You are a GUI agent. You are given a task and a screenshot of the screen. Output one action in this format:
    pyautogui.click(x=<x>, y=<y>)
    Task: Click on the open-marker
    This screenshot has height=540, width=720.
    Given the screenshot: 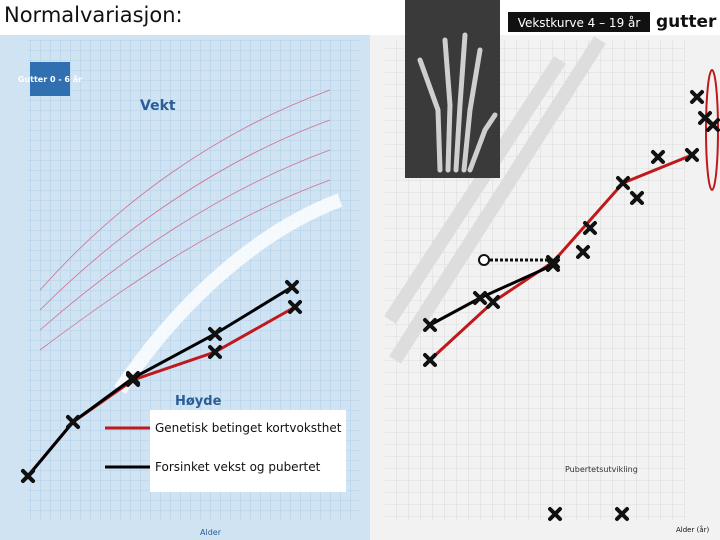 What is the action you would take?
    pyautogui.click(x=484, y=260)
    